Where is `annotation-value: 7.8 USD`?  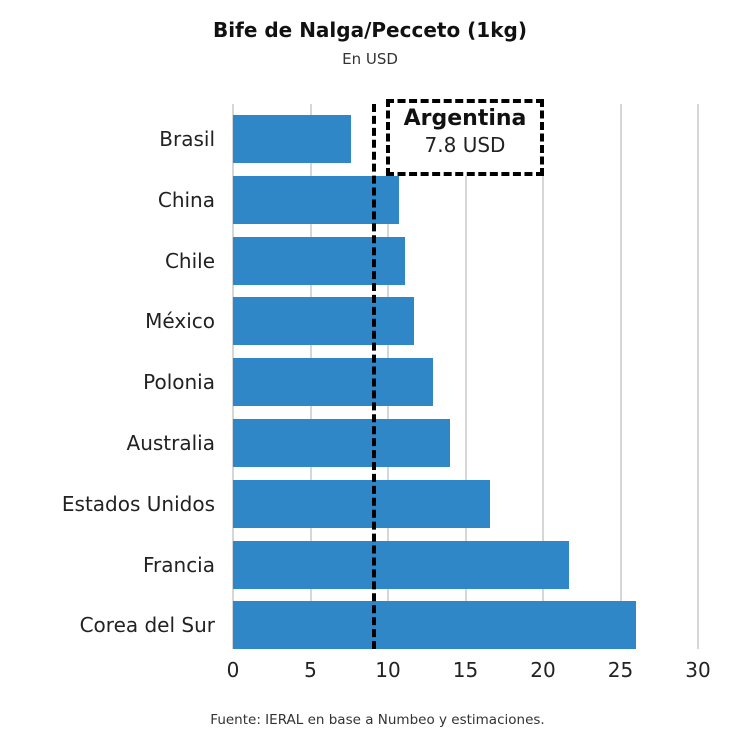
annotation-value: 7.8 USD is located at coordinates (465, 145).